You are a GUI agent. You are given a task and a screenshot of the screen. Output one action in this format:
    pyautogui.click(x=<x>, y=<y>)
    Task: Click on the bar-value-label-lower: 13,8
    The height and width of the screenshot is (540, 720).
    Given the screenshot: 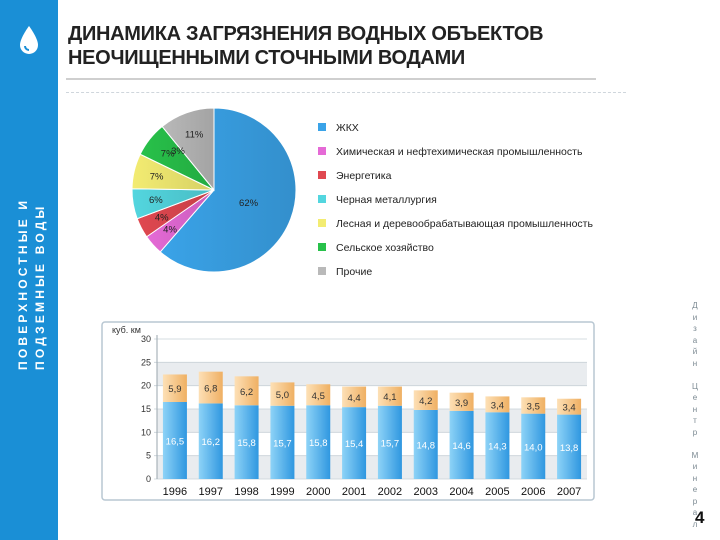 What is the action you would take?
    pyautogui.click(x=569, y=448)
    